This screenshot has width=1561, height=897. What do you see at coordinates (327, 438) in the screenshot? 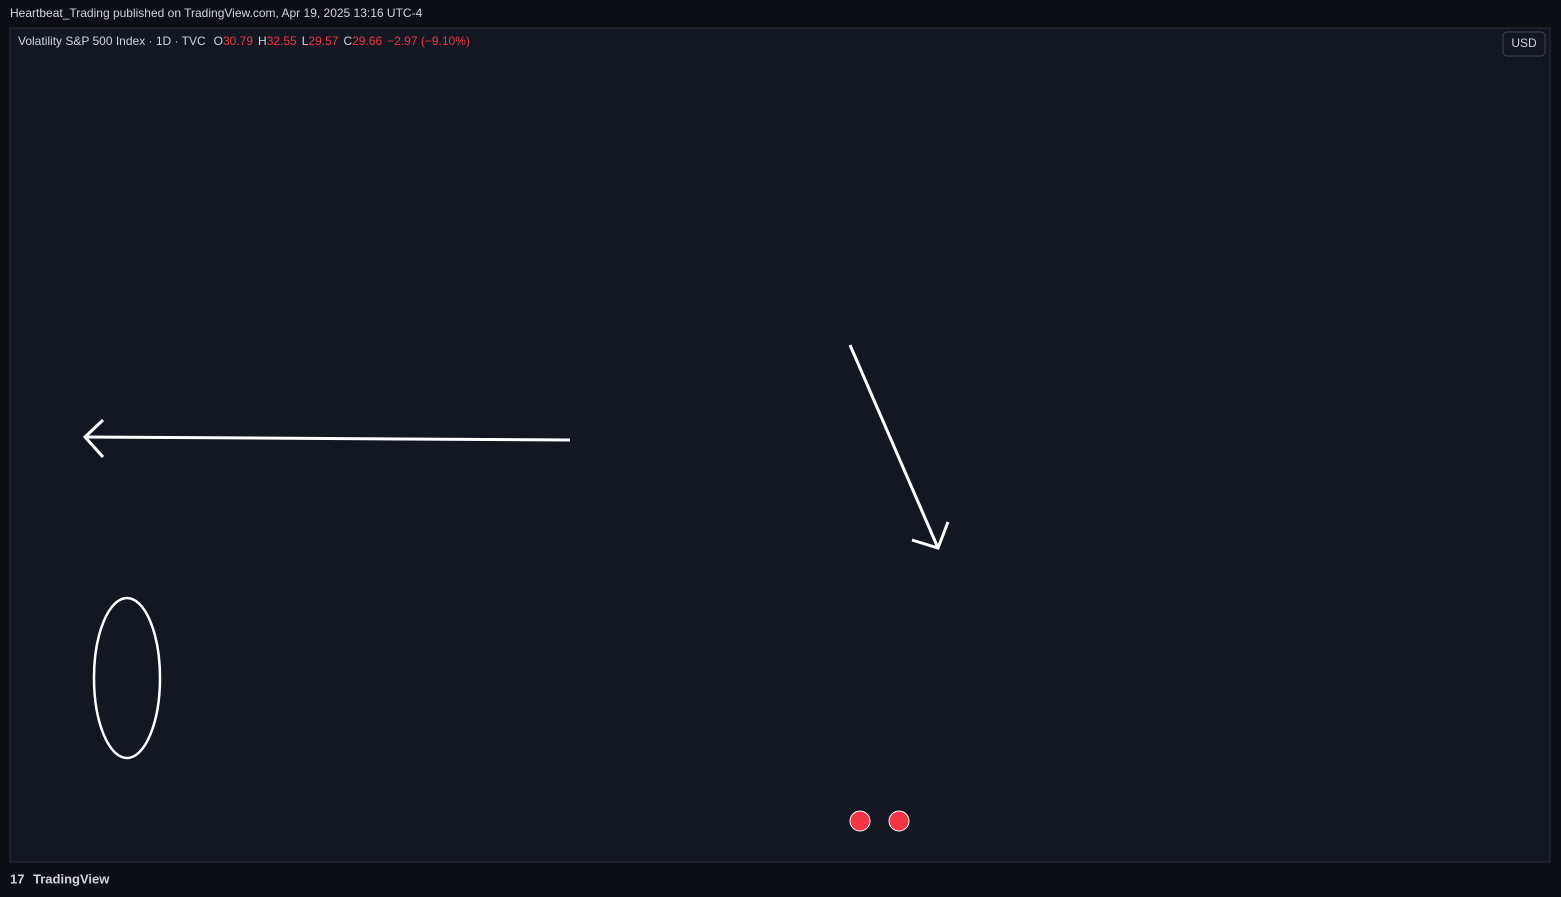
I see `arrow-left` at bounding box center [327, 438].